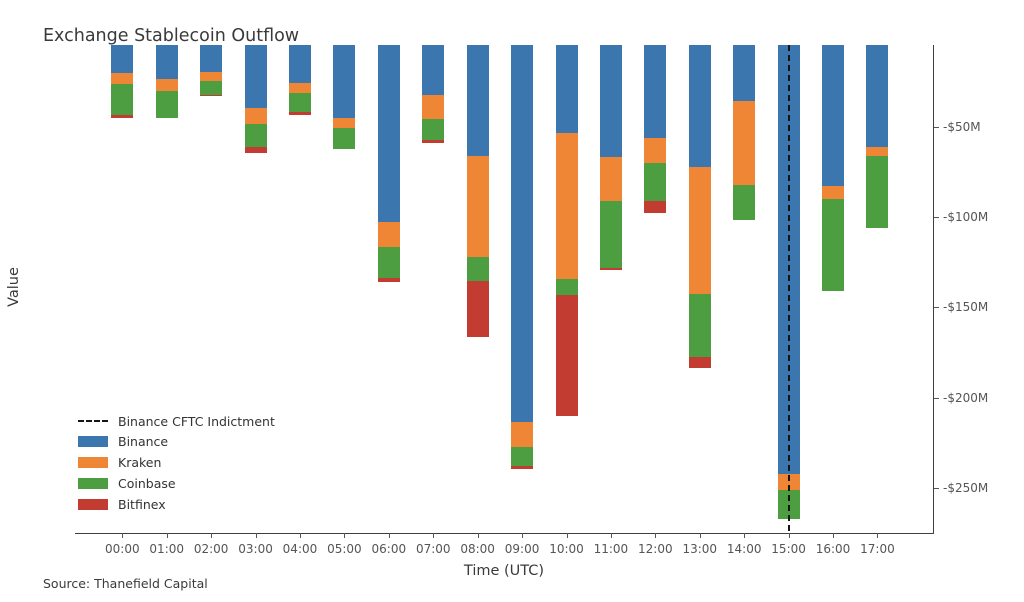 This screenshot has height=602, width=1024. What do you see at coordinates (299, 64) in the screenshot?
I see `bar-segment-binance-04:00` at bounding box center [299, 64].